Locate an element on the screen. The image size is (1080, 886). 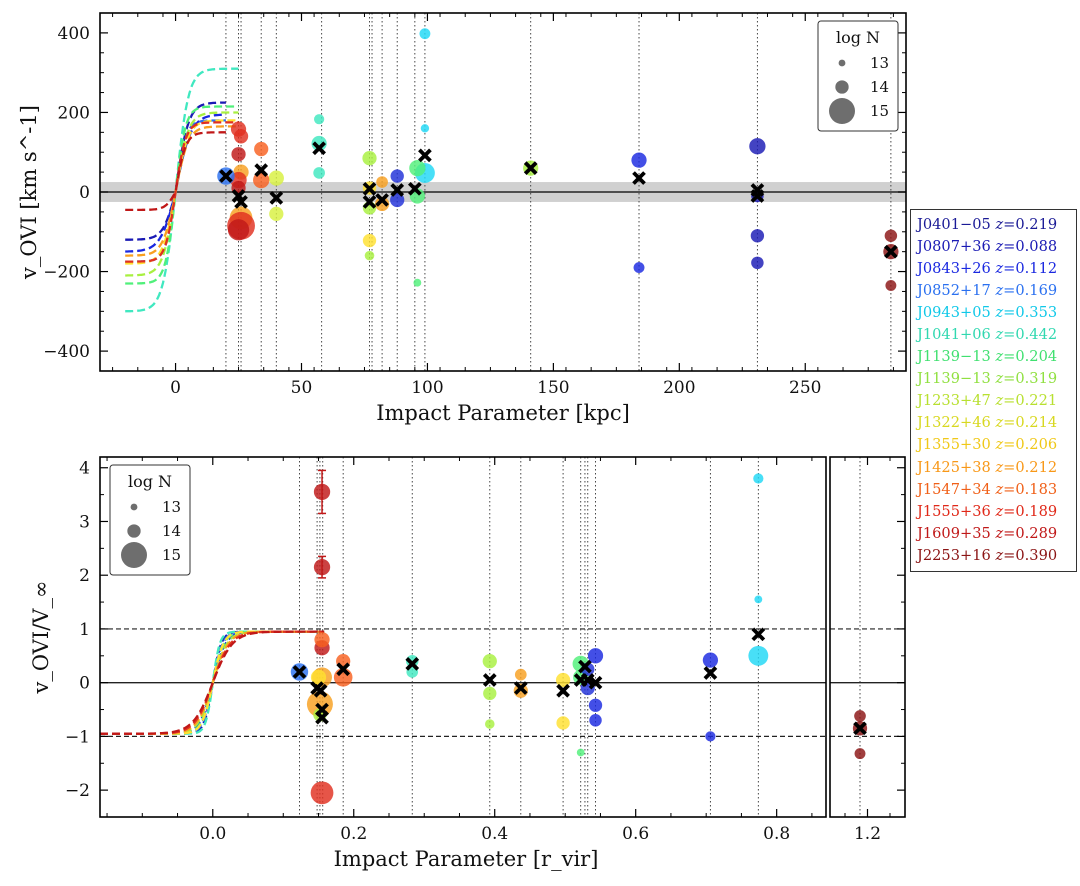
x-tick-label: 0.8 is located at coordinates (776, 834).